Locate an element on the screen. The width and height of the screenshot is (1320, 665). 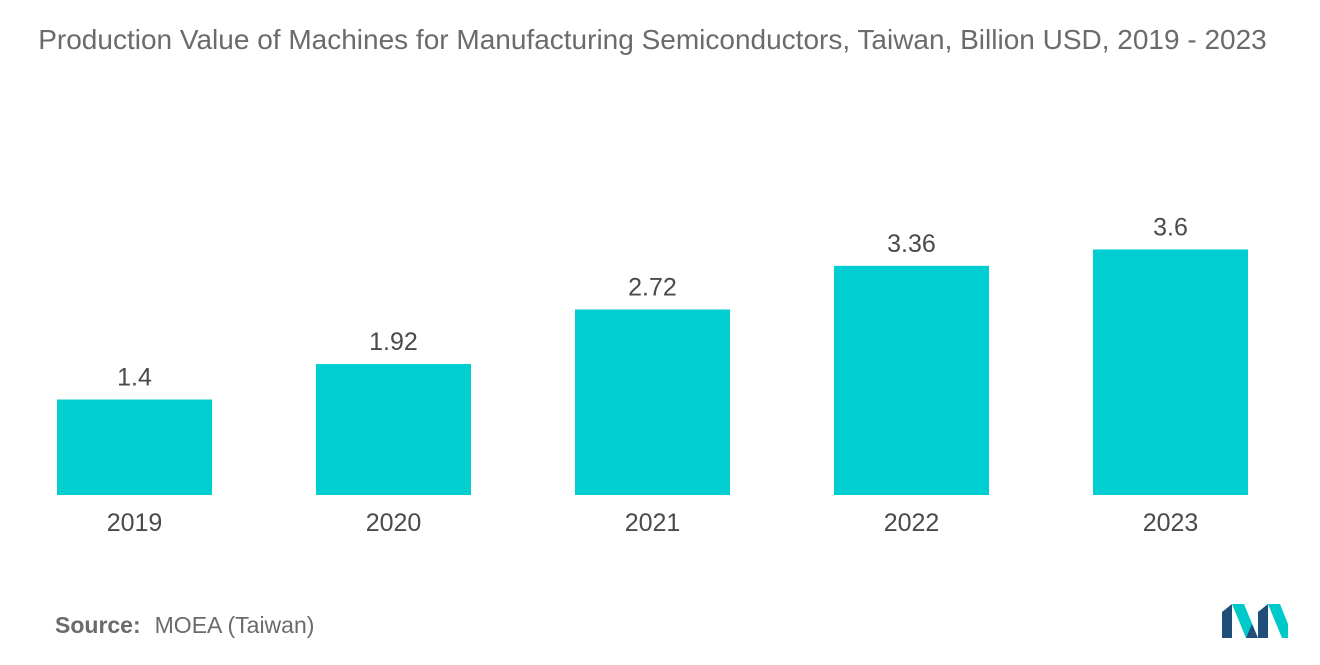
source-note: Source: MOEA (Taiwan) is located at coordinates (184, 625).